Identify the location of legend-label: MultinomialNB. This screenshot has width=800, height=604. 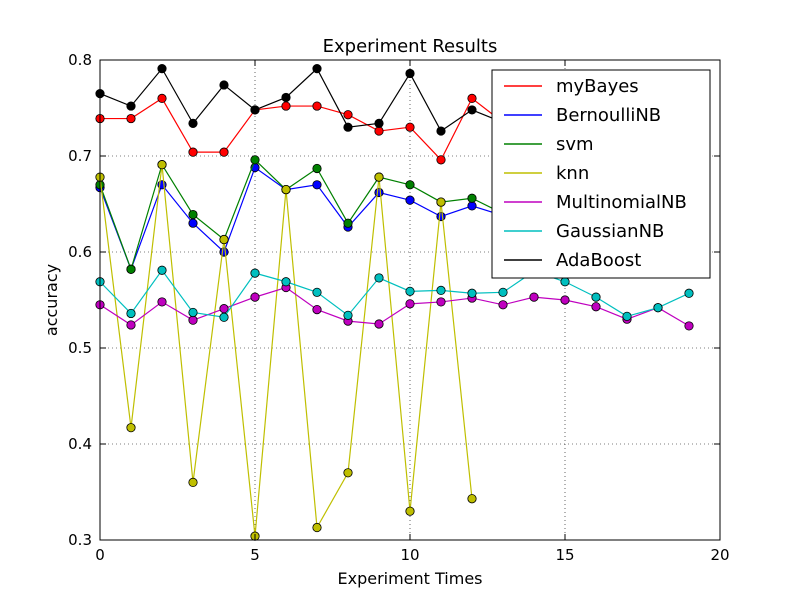
(621, 202).